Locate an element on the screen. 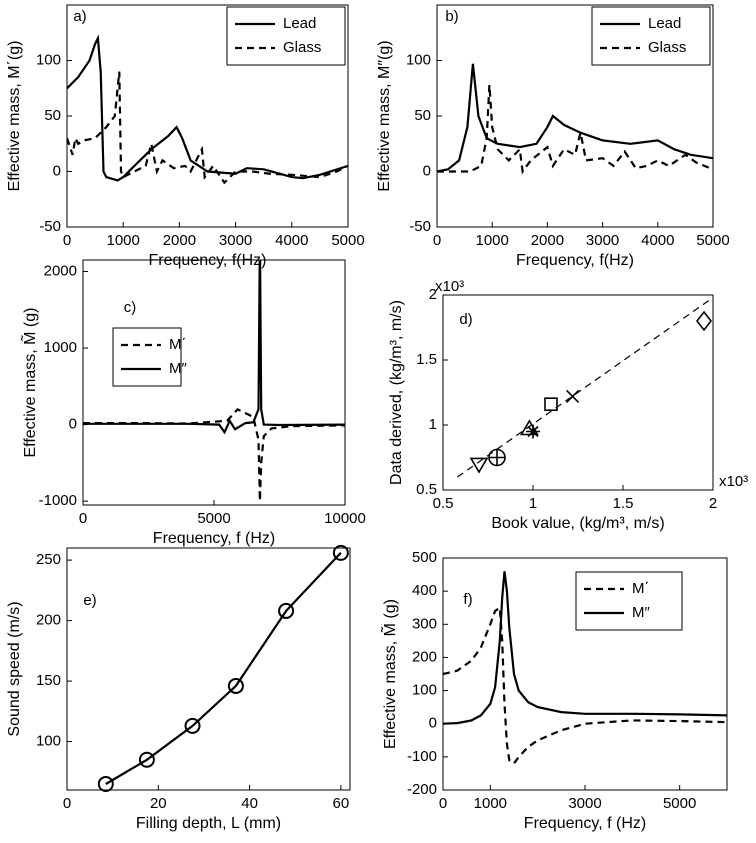 The image size is (756, 843). x-axis-label: Book value, (kg/m³, m/s) is located at coordinates (577, 523).